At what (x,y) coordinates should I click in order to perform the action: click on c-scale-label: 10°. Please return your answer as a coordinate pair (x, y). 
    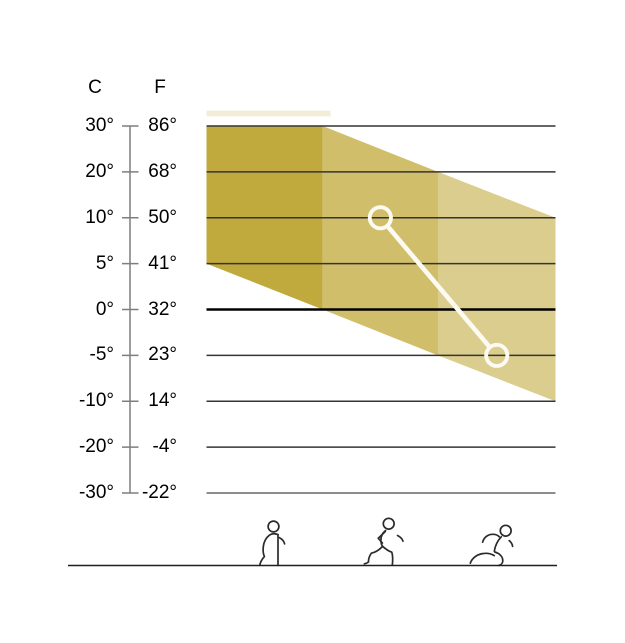
    Looking at the image, I should click on (99, 217).